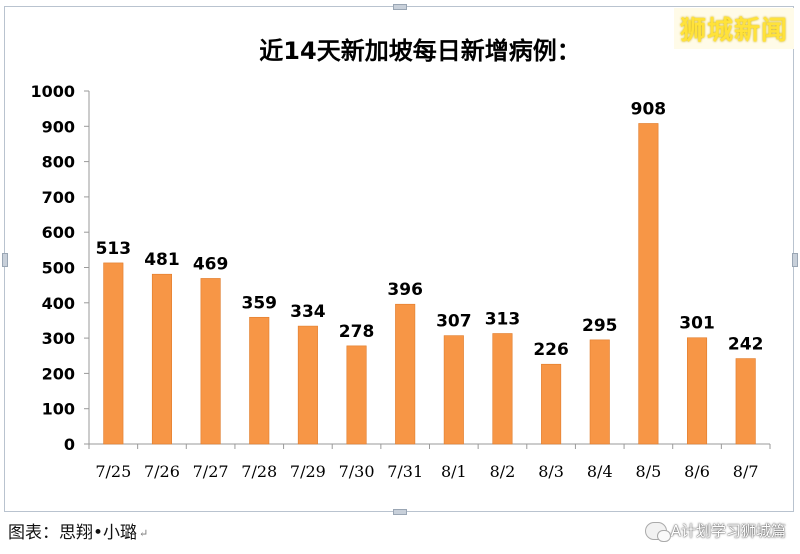 The height and width of the screenshot is (554, 800). I want to click on data-label: 513, so click(114, 249).